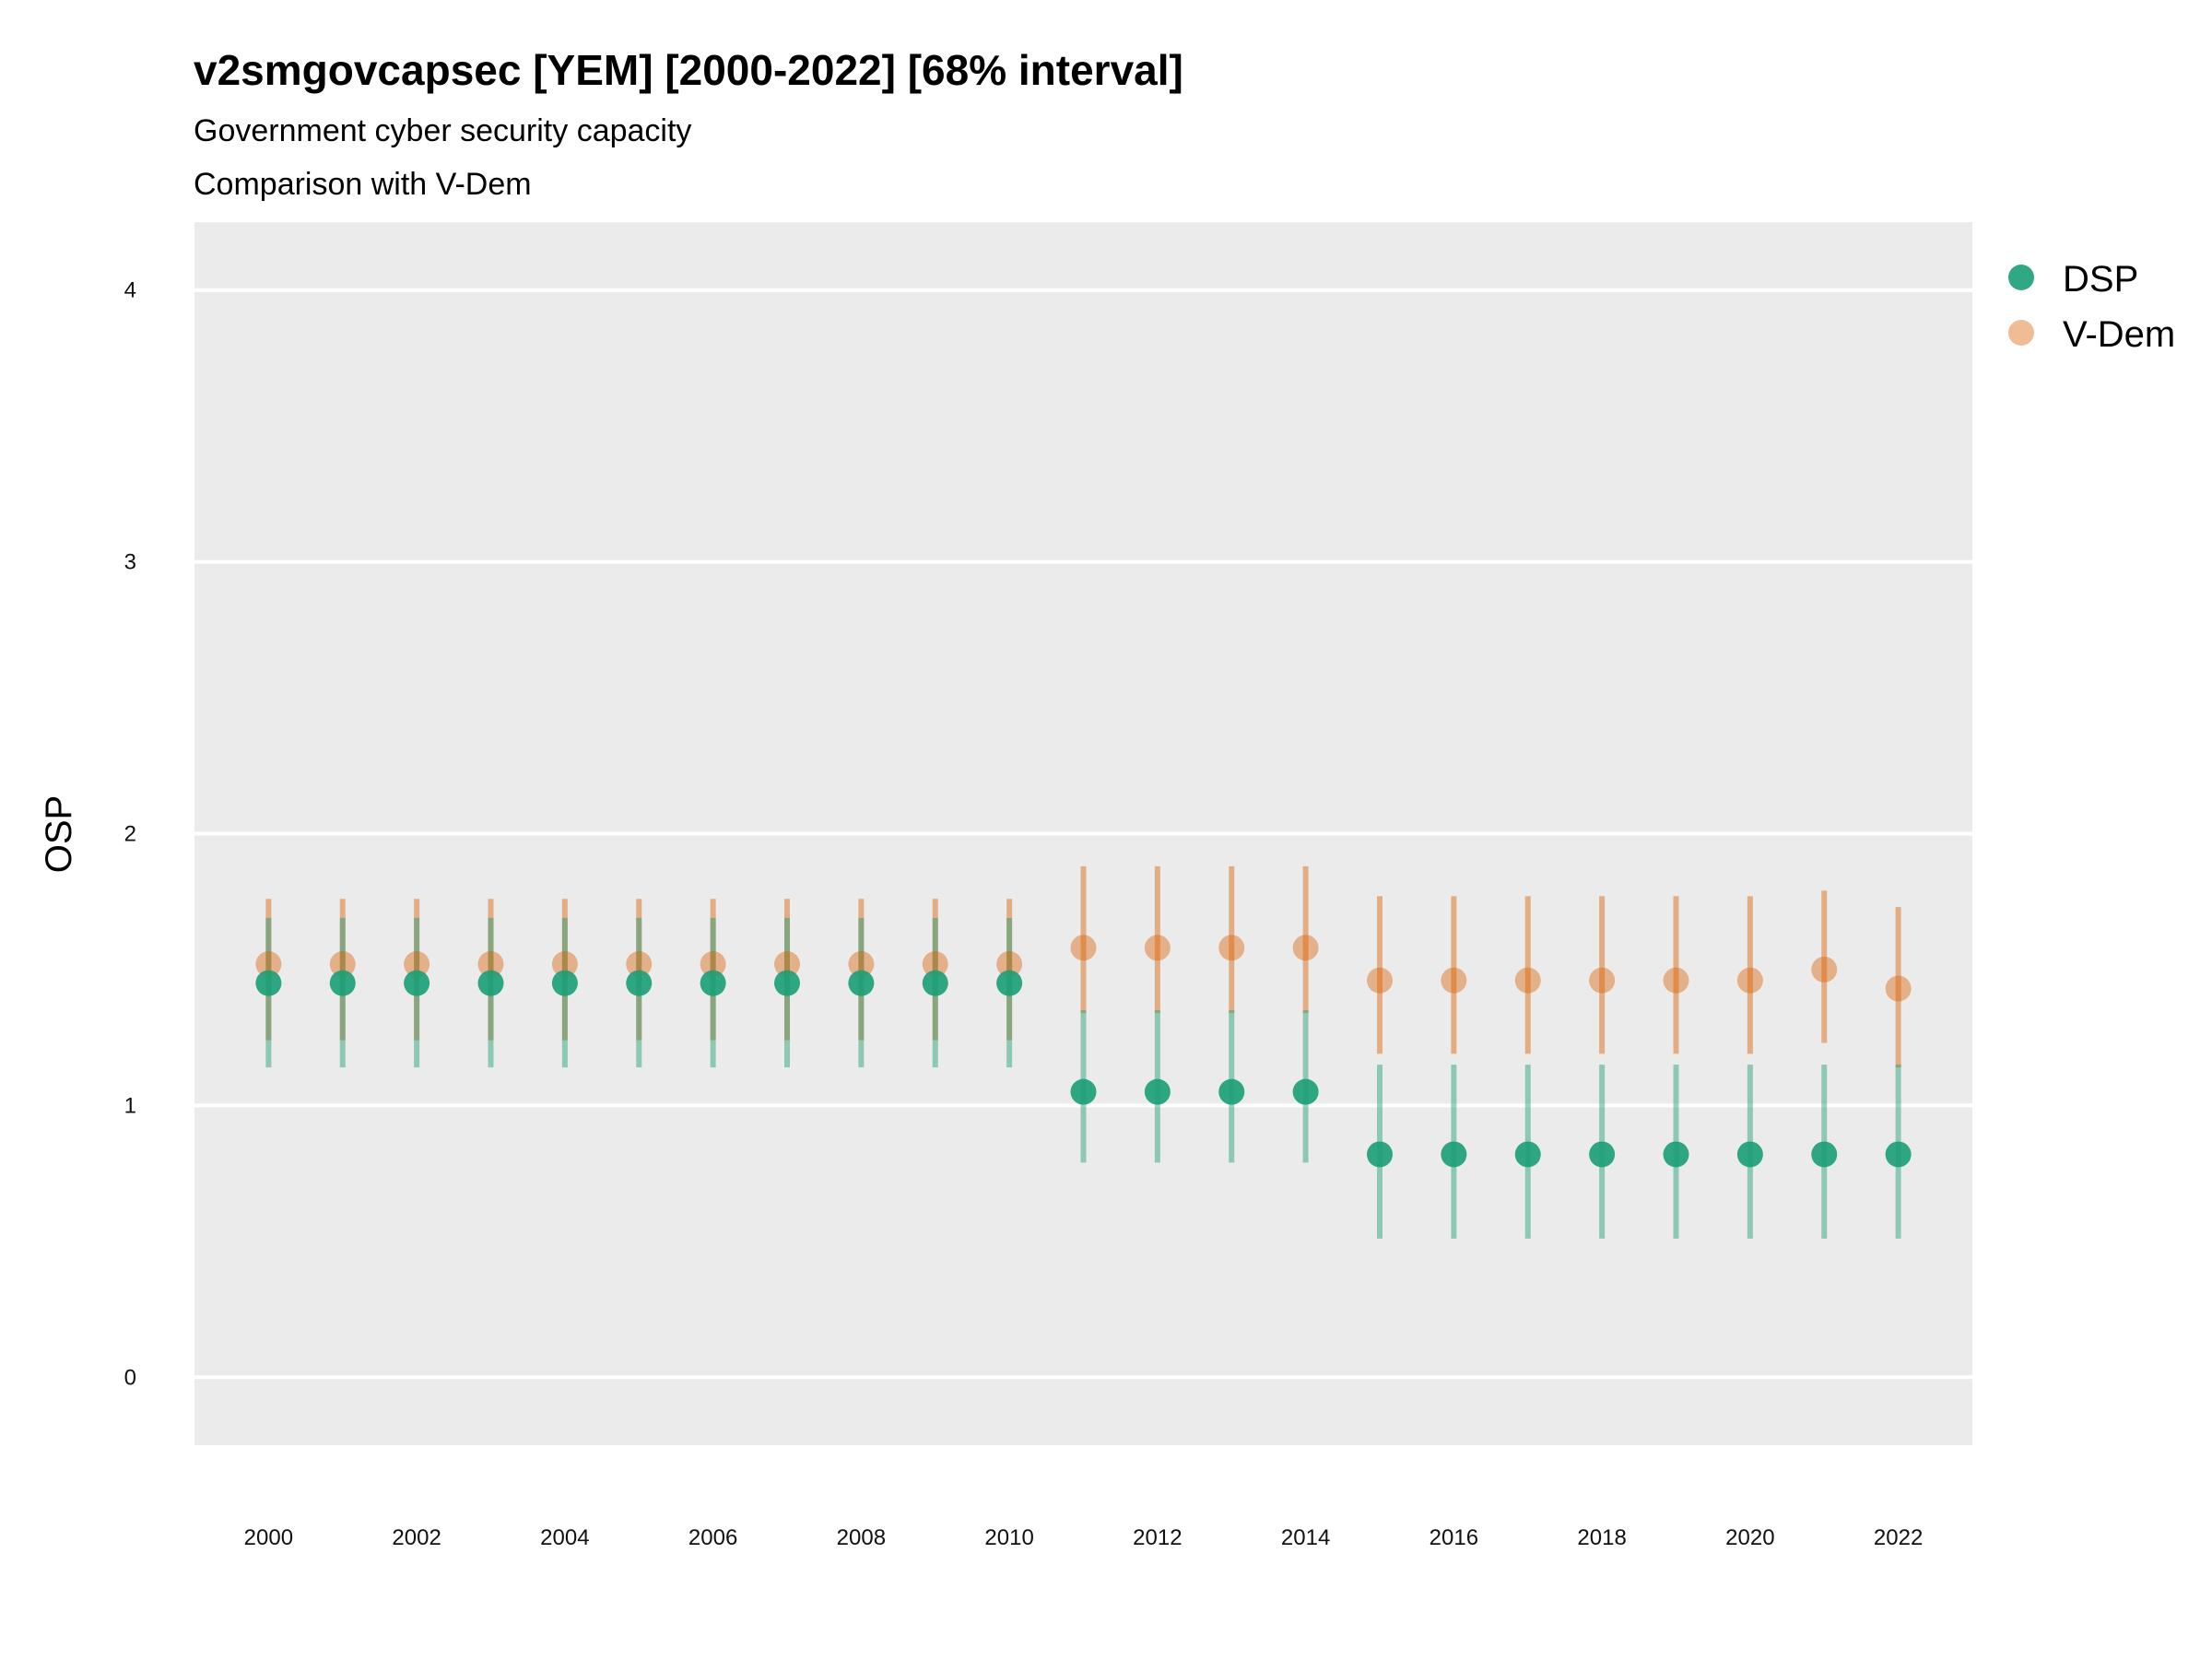 This screenshot has height=1659, width=2212. I want to click on point-dsp-2008, so click(861, 983).